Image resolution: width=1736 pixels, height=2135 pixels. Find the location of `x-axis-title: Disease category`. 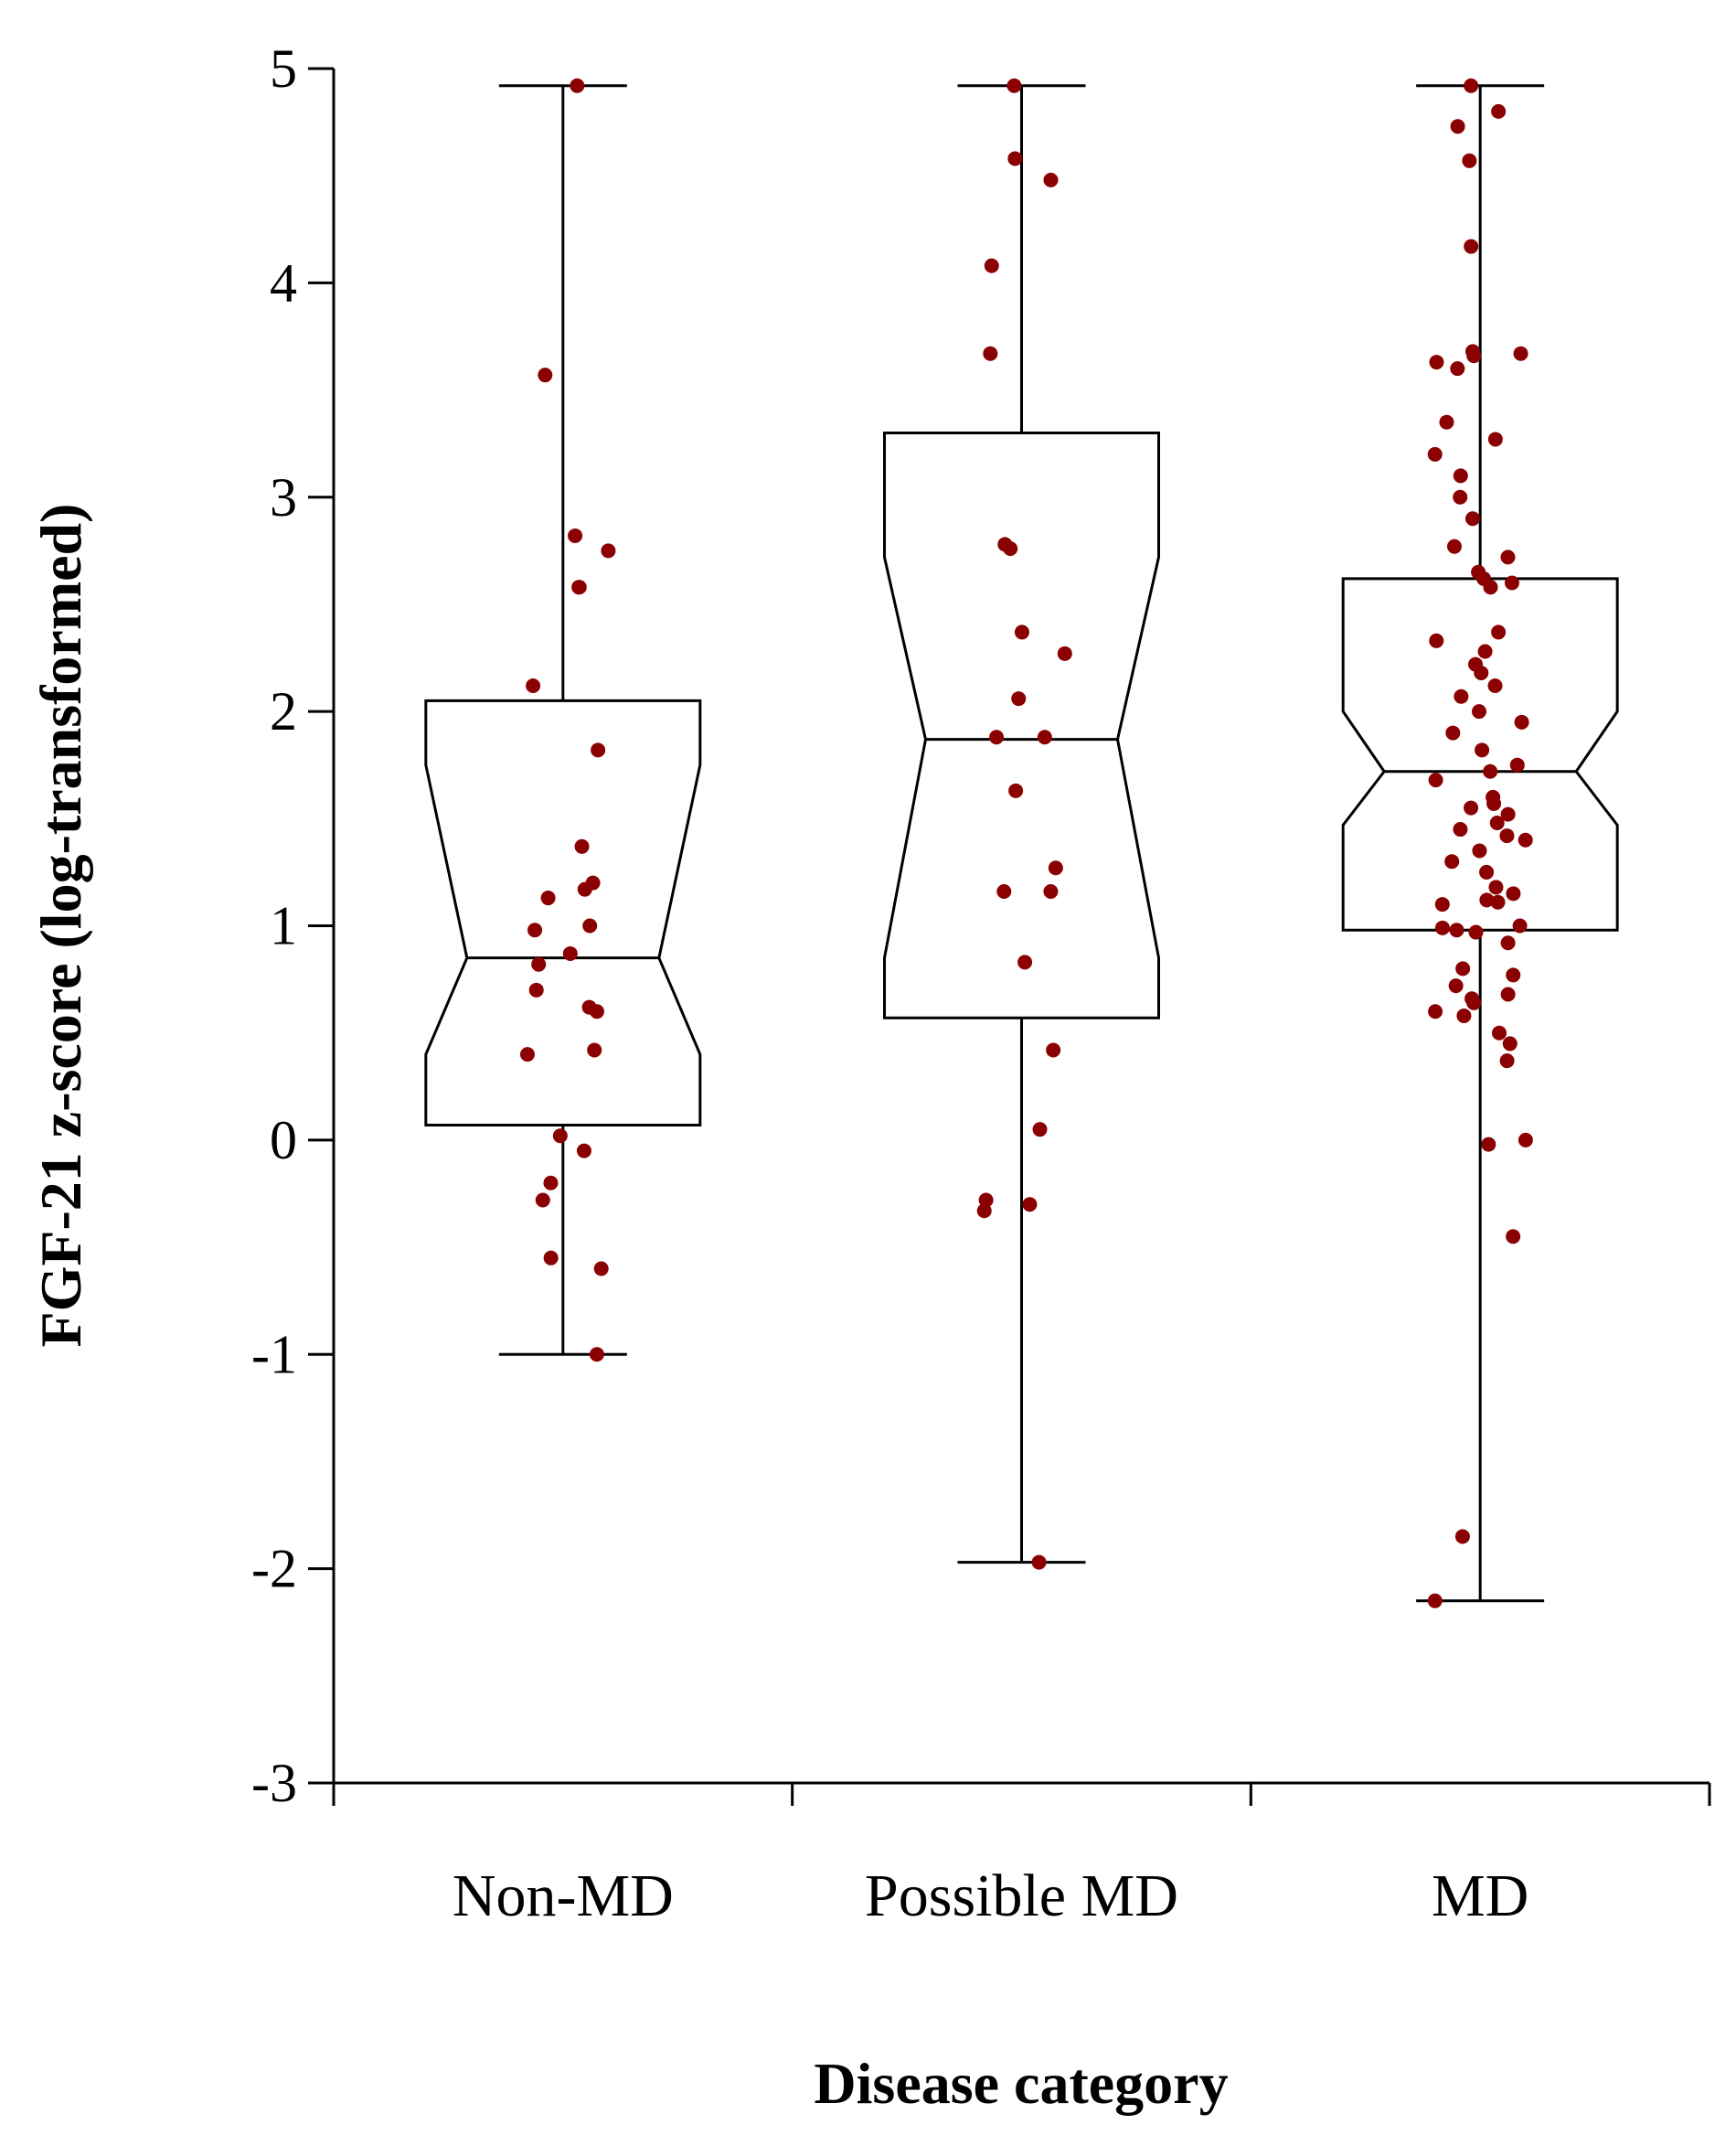

x-axis-title: Disease category is located at coordinates (1021, 2084).